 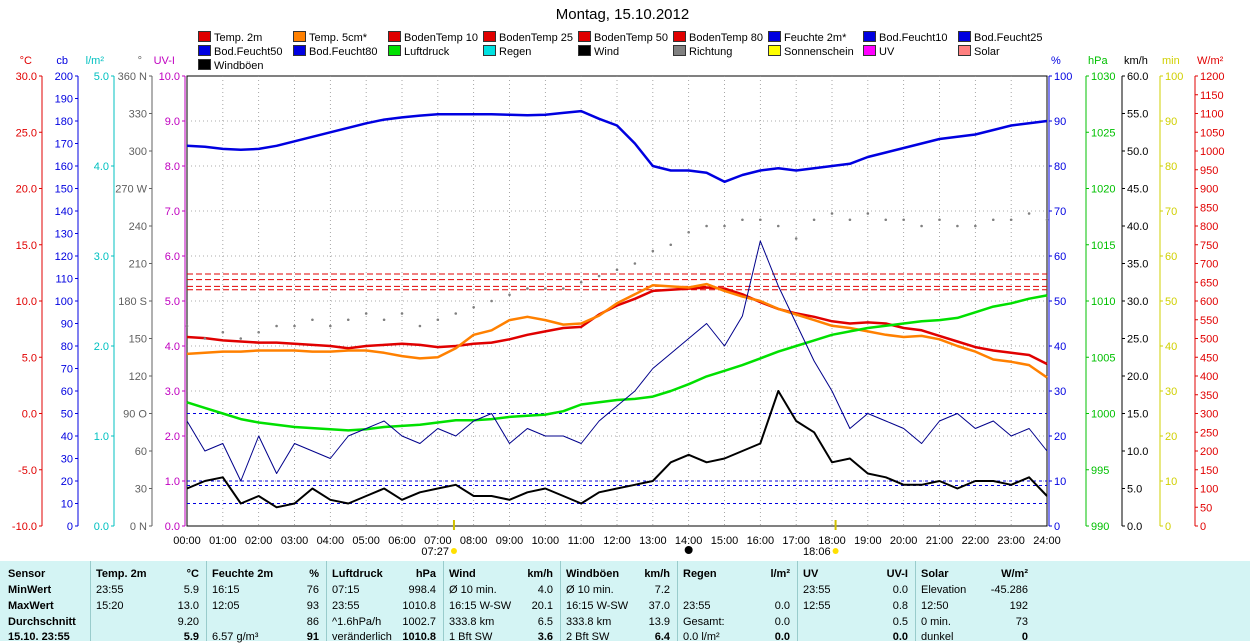 I want to click on legend-item: Temp. 2m, so click(x=230, y=37).